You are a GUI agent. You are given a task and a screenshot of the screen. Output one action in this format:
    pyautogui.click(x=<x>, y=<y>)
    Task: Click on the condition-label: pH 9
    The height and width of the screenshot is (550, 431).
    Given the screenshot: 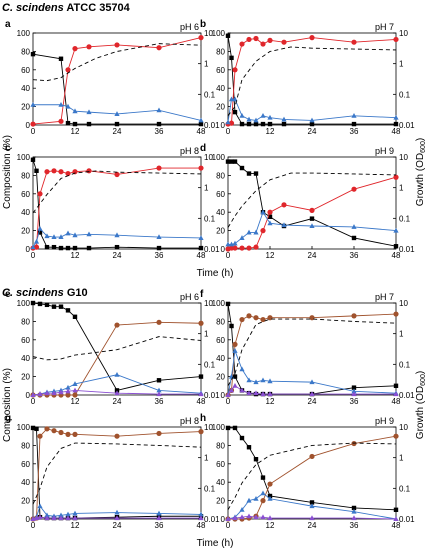 What is the action you would take?
    pyautogui.click(x=384, y=421)
    